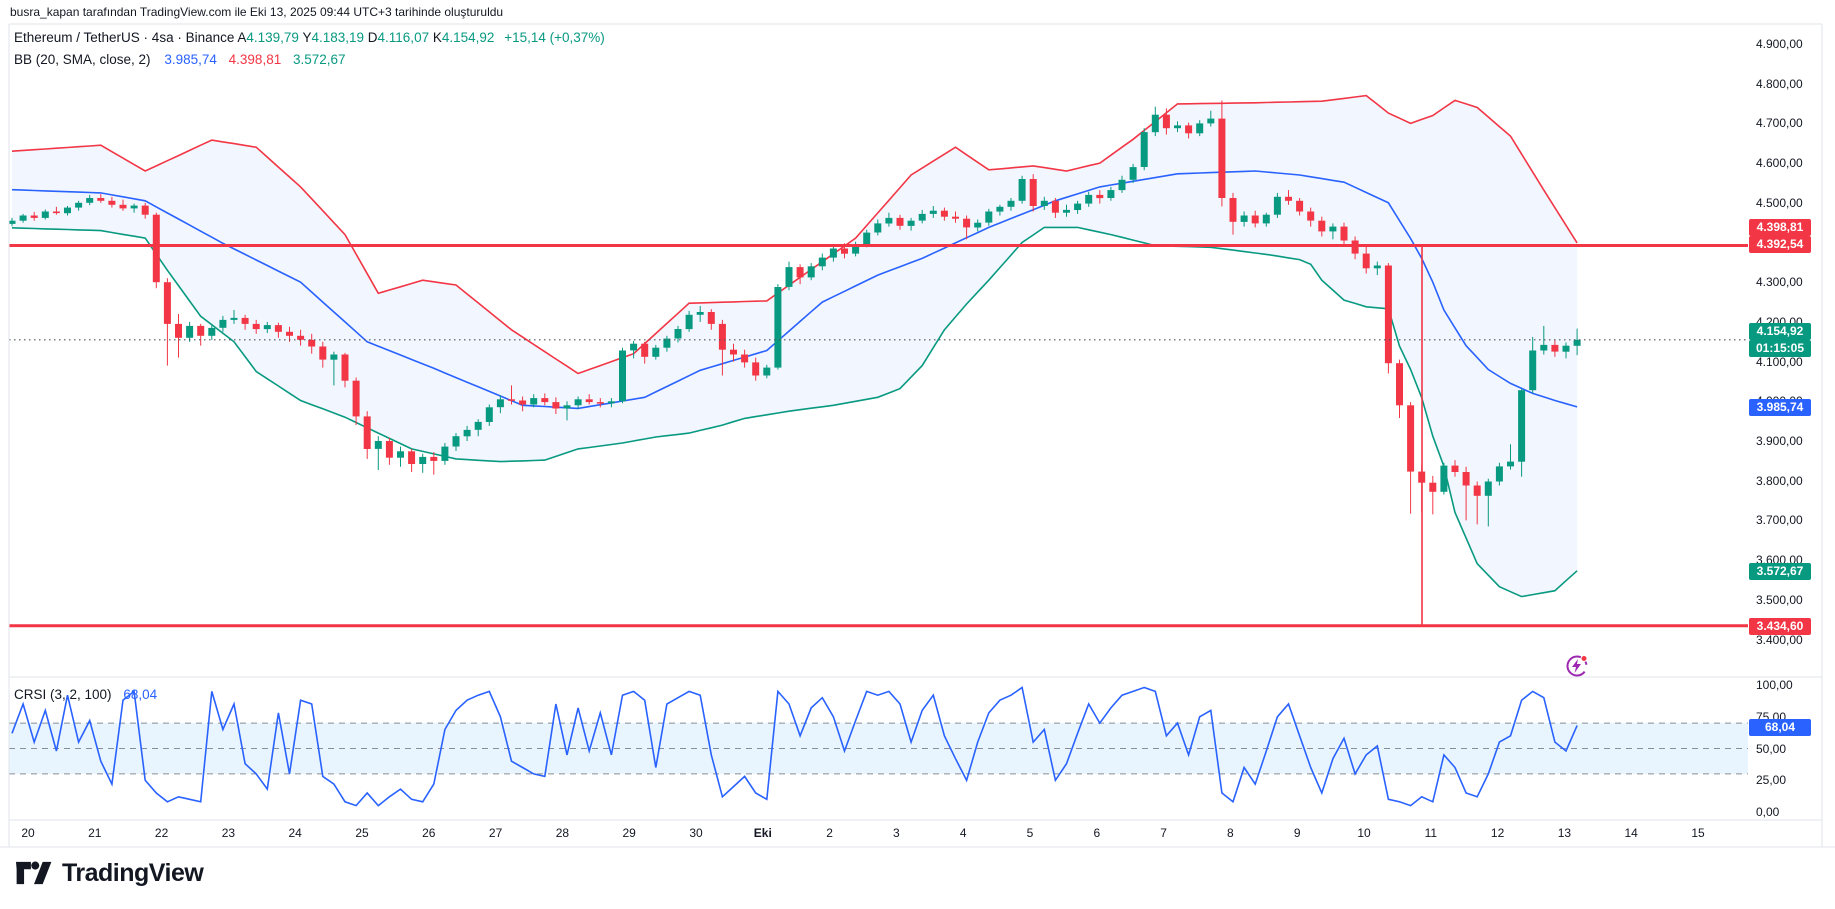  I want to click on time-axis-label: 2, so click(829, 833).